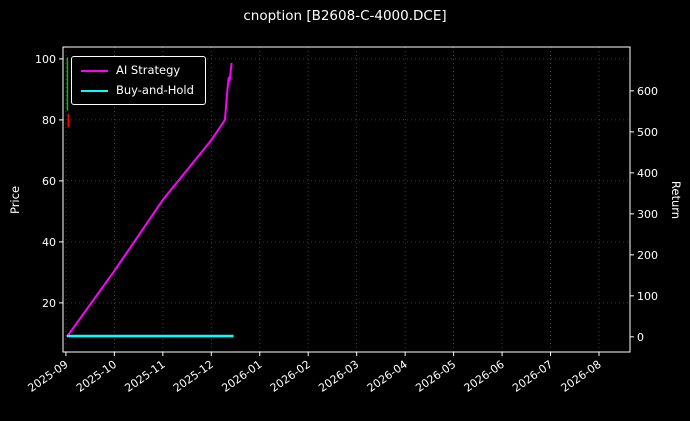 Image resolution: width=690 pixels, height=421 pixels. Describe the element at coordinates (387, 376) in the screenshot. I see `x-tick-label: 2026-04` at that location.